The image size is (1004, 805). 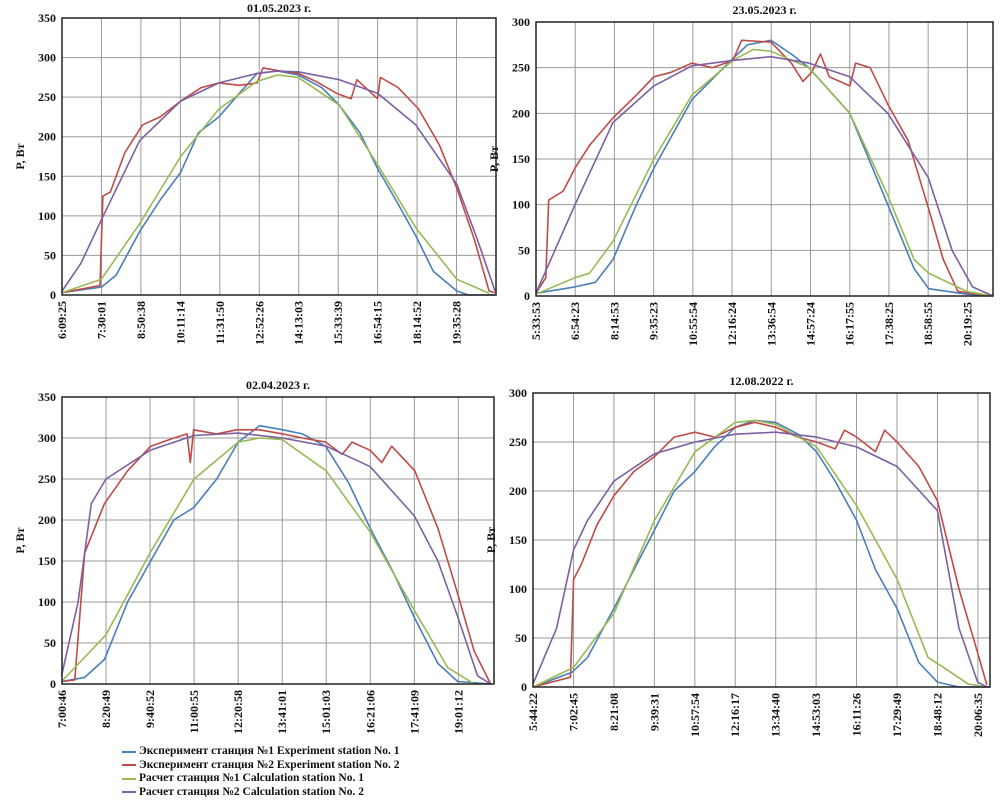 I want to click on x-tick-label: 12:52:26, so click(x=259, y=323).